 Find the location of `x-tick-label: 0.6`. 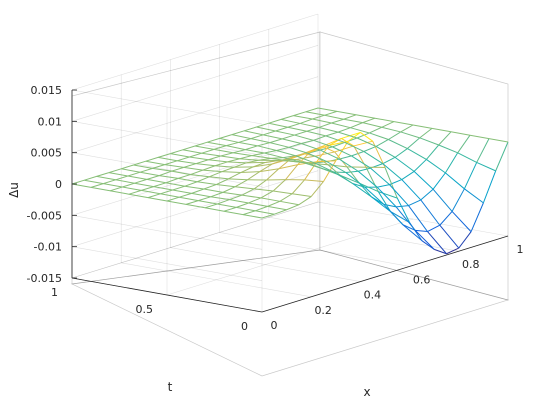

x-tick-label: 0.6 is located at coordinates (422, 279).